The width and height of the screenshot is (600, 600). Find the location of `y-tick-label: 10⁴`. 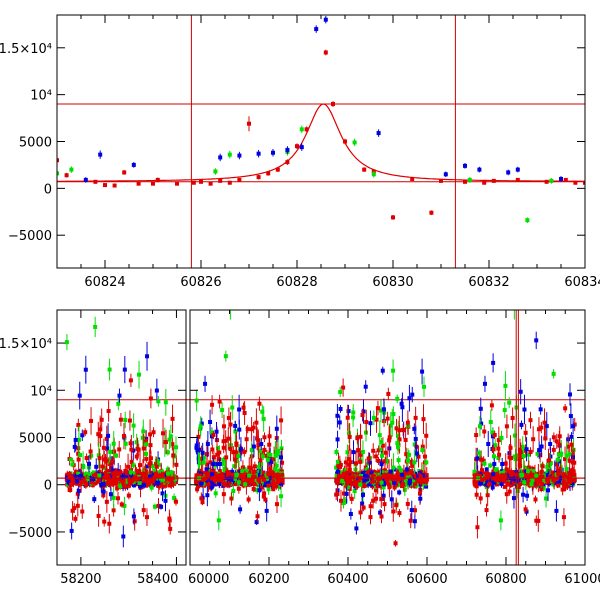

y-tick-label: 10⁴ is located at coordinates (41, 96).